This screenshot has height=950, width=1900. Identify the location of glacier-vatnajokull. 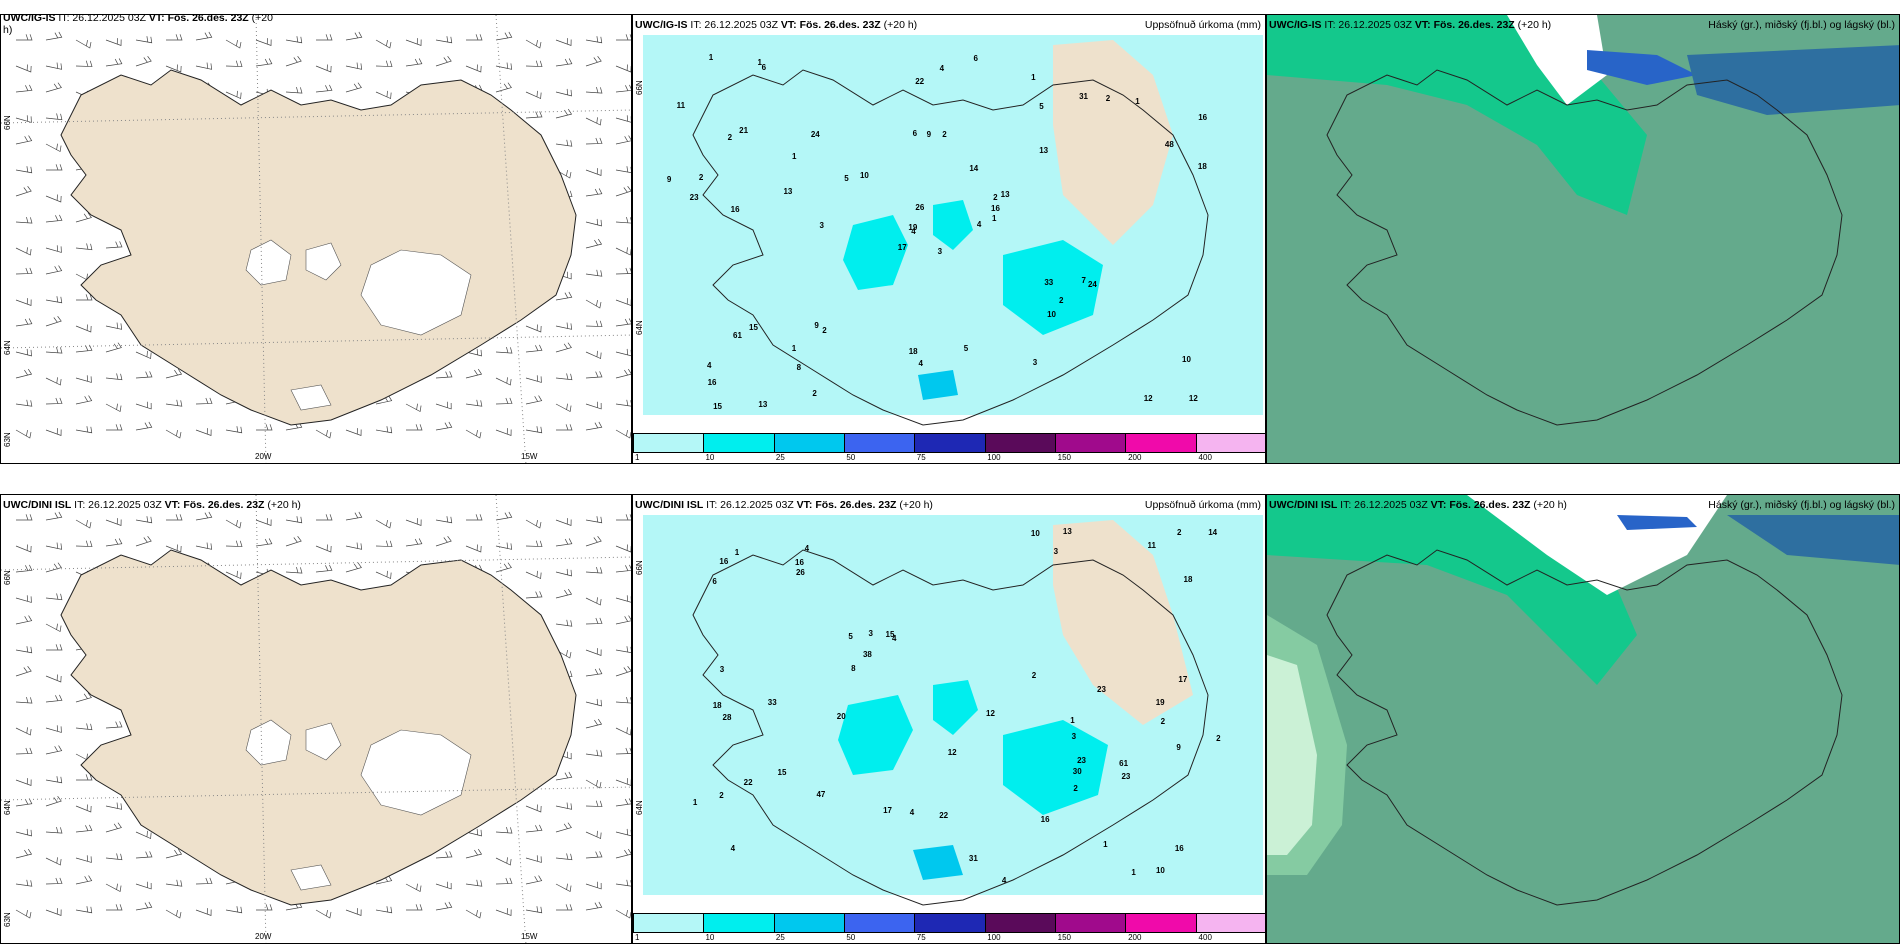
(416, 772).